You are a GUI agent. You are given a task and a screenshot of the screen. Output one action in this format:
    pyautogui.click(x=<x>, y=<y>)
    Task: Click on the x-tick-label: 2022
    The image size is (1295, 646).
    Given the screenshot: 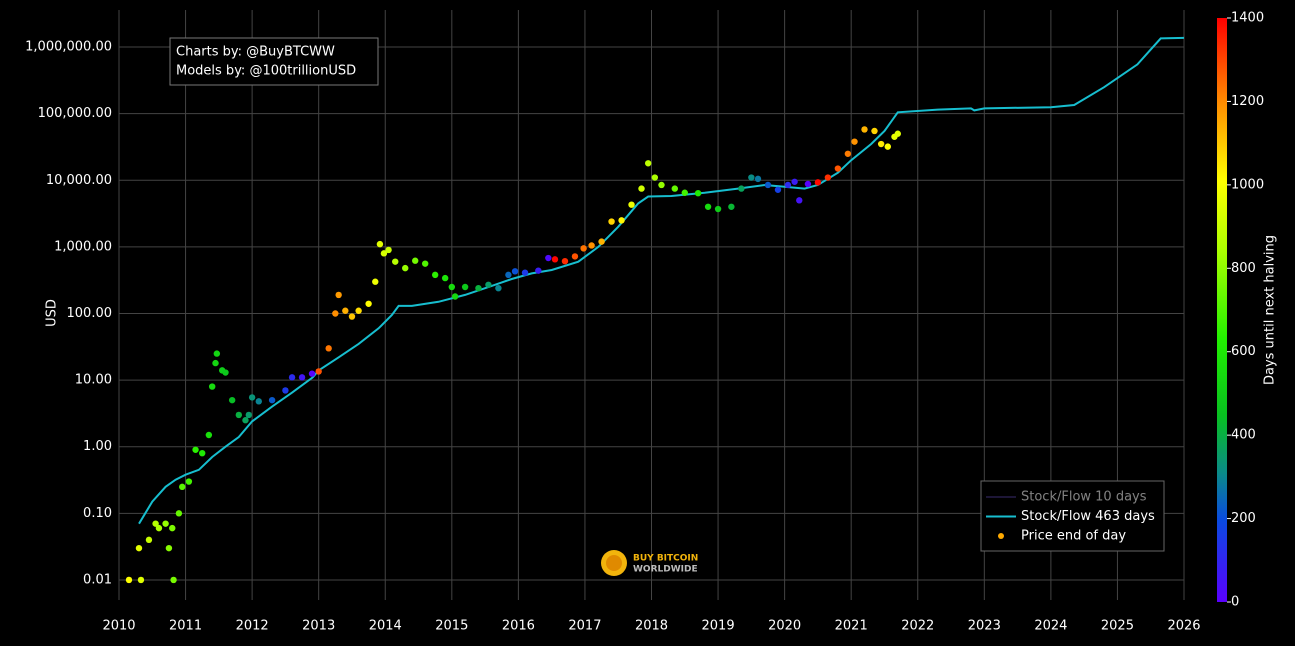 What is the action you would take?
    pyautogui.click(x=917, y=626)
    